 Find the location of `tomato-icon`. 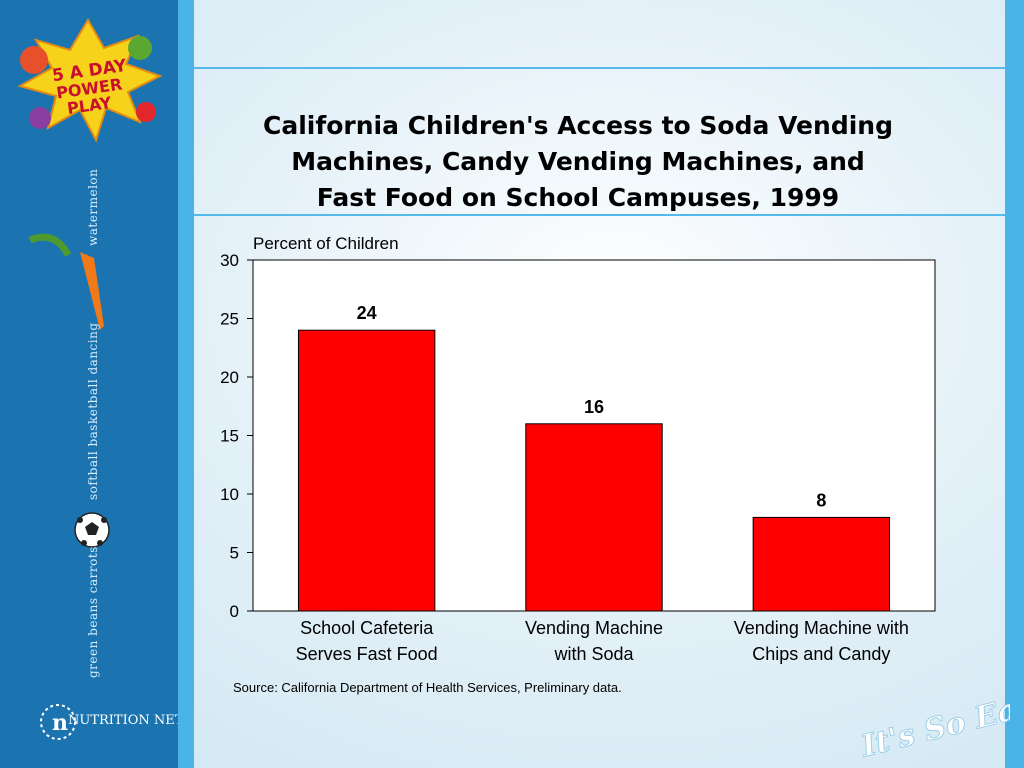

tomato-icon is located at coordinates (146, 112).